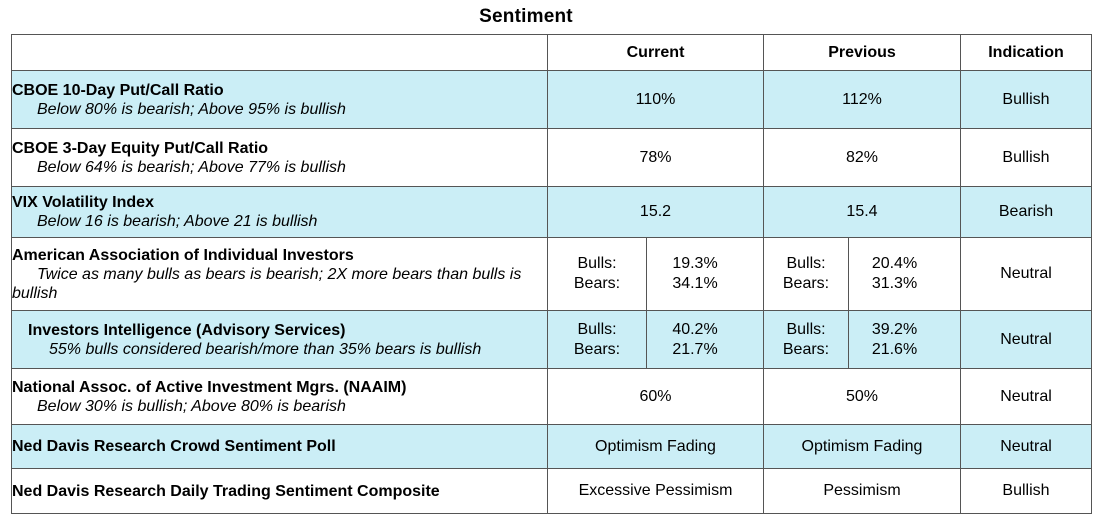 This screenshot has width=1102, height=526. I want to click on previous-values: 39.2% 21.6%, so click(904, 339).